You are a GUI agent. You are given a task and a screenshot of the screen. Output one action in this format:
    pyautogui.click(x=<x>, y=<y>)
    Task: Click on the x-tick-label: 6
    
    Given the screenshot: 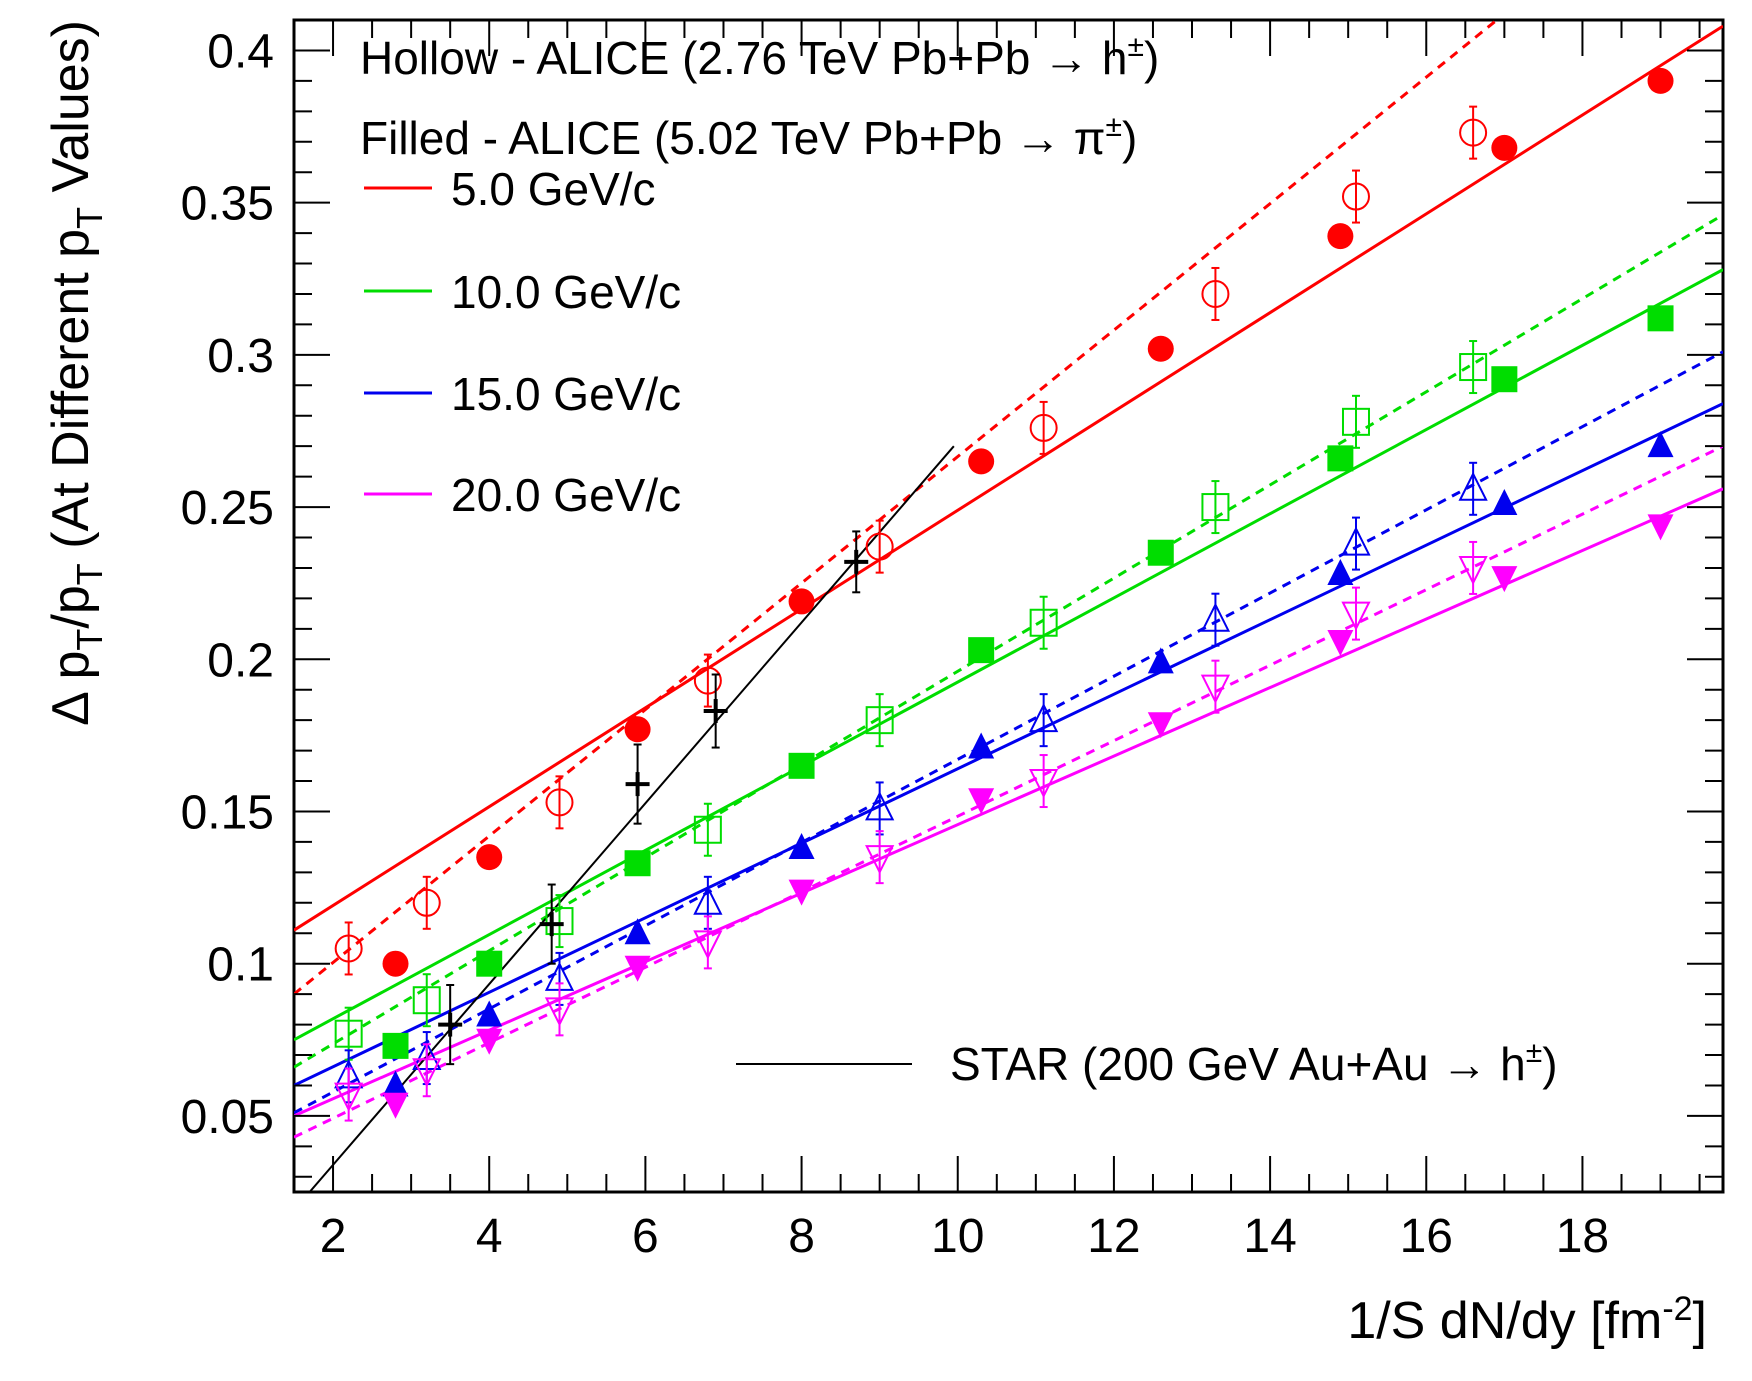 What is the action you would take?
    pyautogui.click(x=645, y=1236)
    